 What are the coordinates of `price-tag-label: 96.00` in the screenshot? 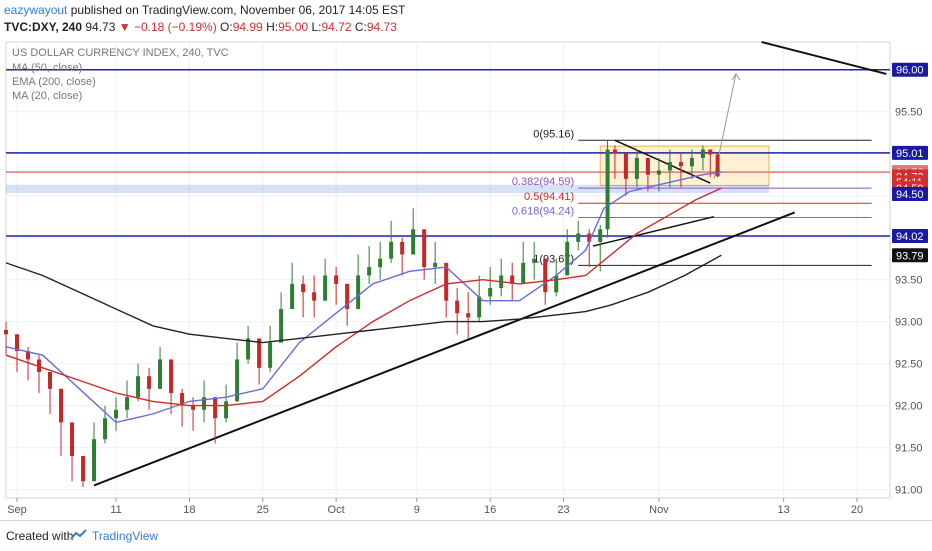 It's located at (910, 71).